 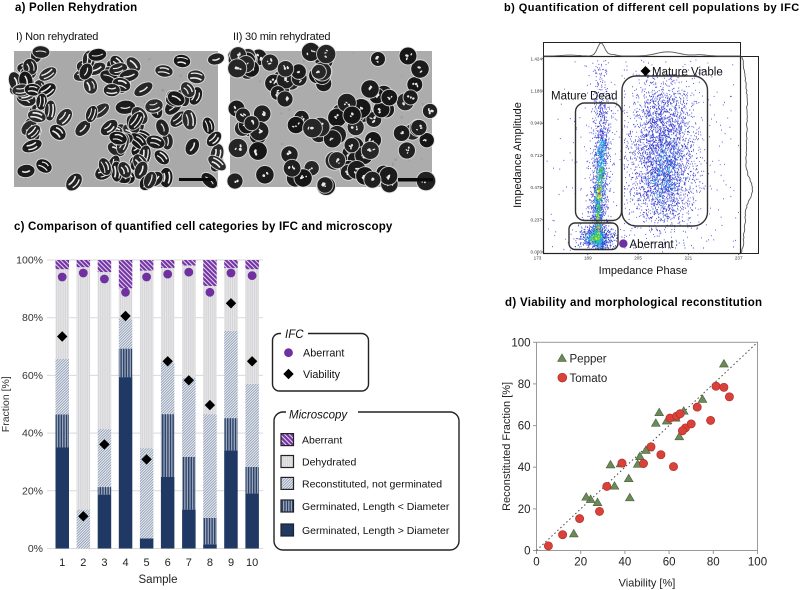 I want to click on svg-text: Germinated, Length > Diameter, so click(x=376, y=531).